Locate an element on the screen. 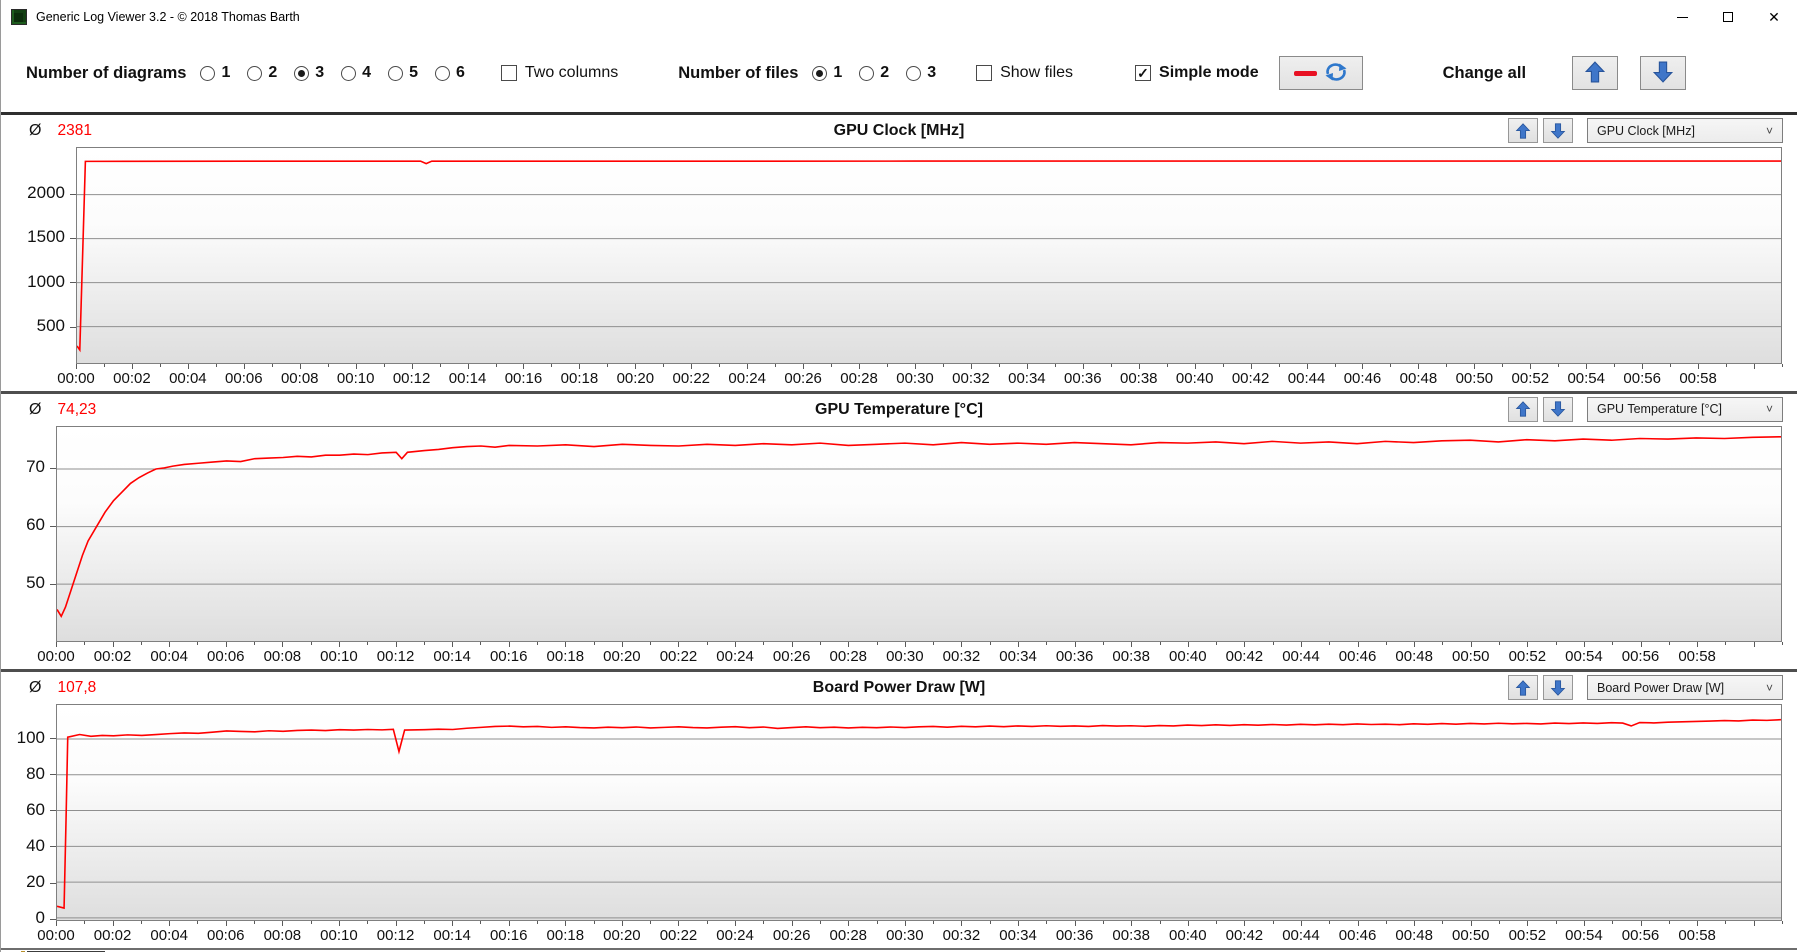 This screenshot has width=1797, height=952. radio-files-1: 1 is located at coordinates (827, 73).